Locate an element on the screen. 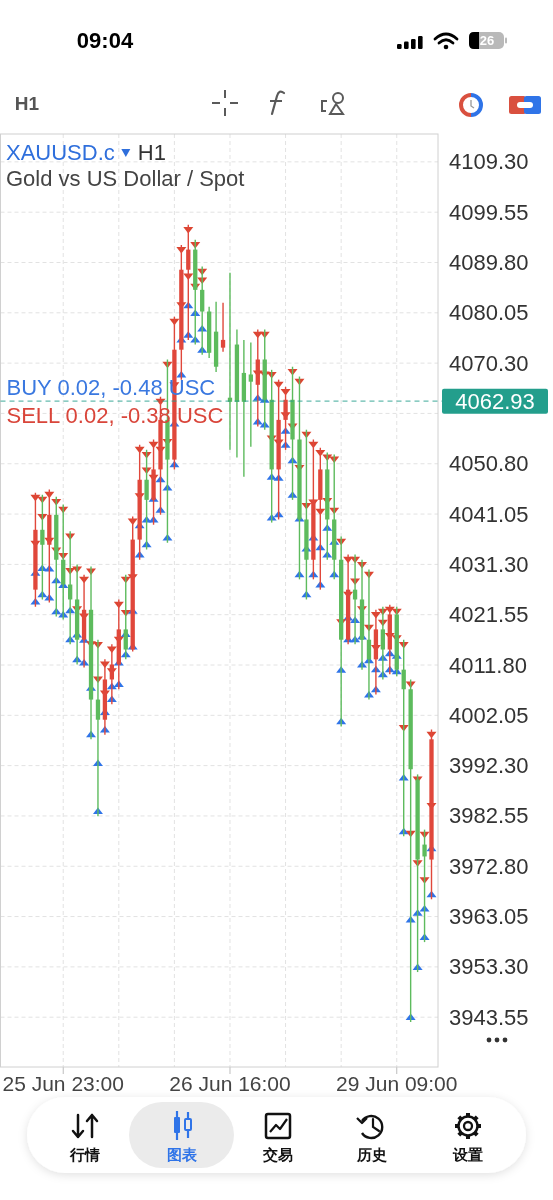  x-tick-label: 26 Jun 16:00 is located at coordinates (230, 1083).